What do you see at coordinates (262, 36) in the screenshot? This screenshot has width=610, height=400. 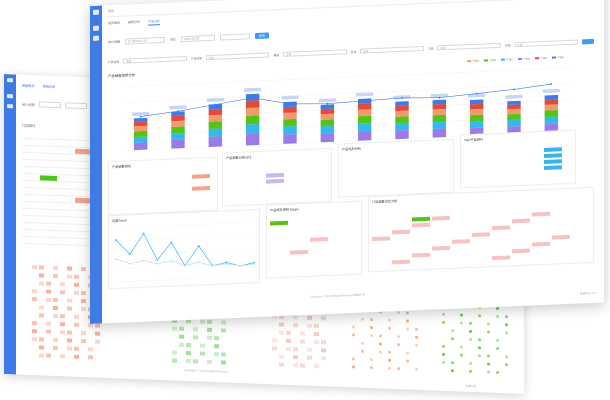 I see `query-button: 查询` at bounding box center [262, 36].